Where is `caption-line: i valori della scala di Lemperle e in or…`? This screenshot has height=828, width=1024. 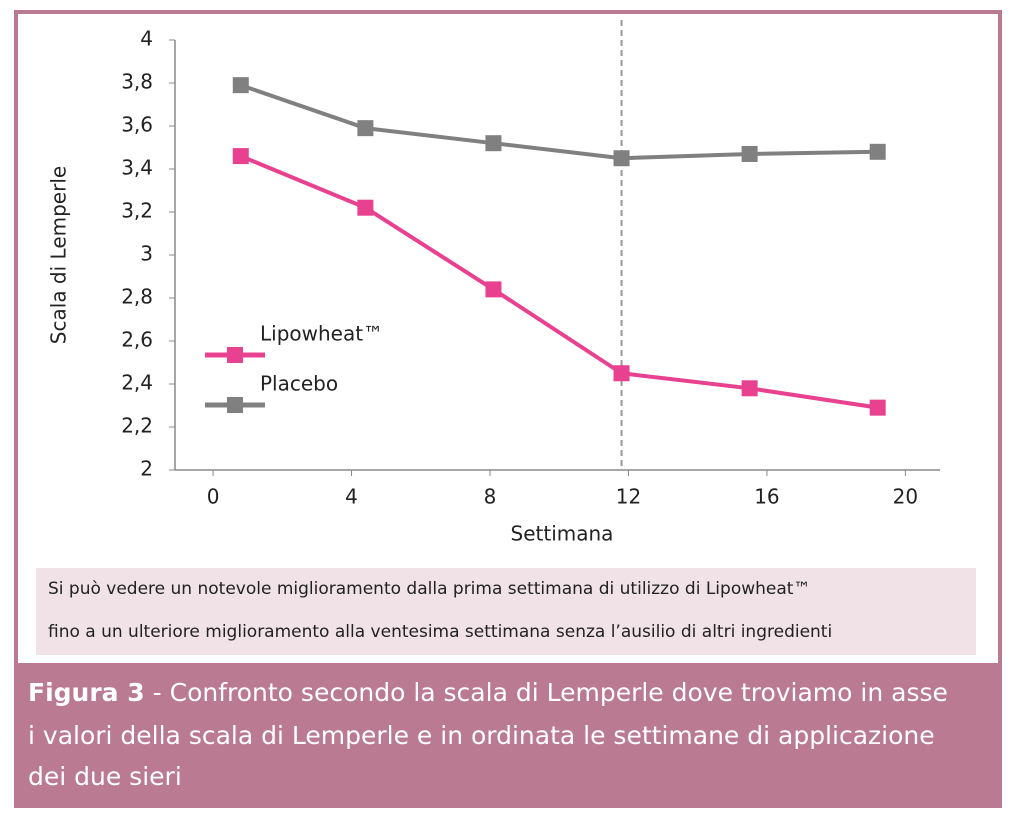 caption-line: i valori della scala di Lemperle e in or… is located at coordinates (481, 735).